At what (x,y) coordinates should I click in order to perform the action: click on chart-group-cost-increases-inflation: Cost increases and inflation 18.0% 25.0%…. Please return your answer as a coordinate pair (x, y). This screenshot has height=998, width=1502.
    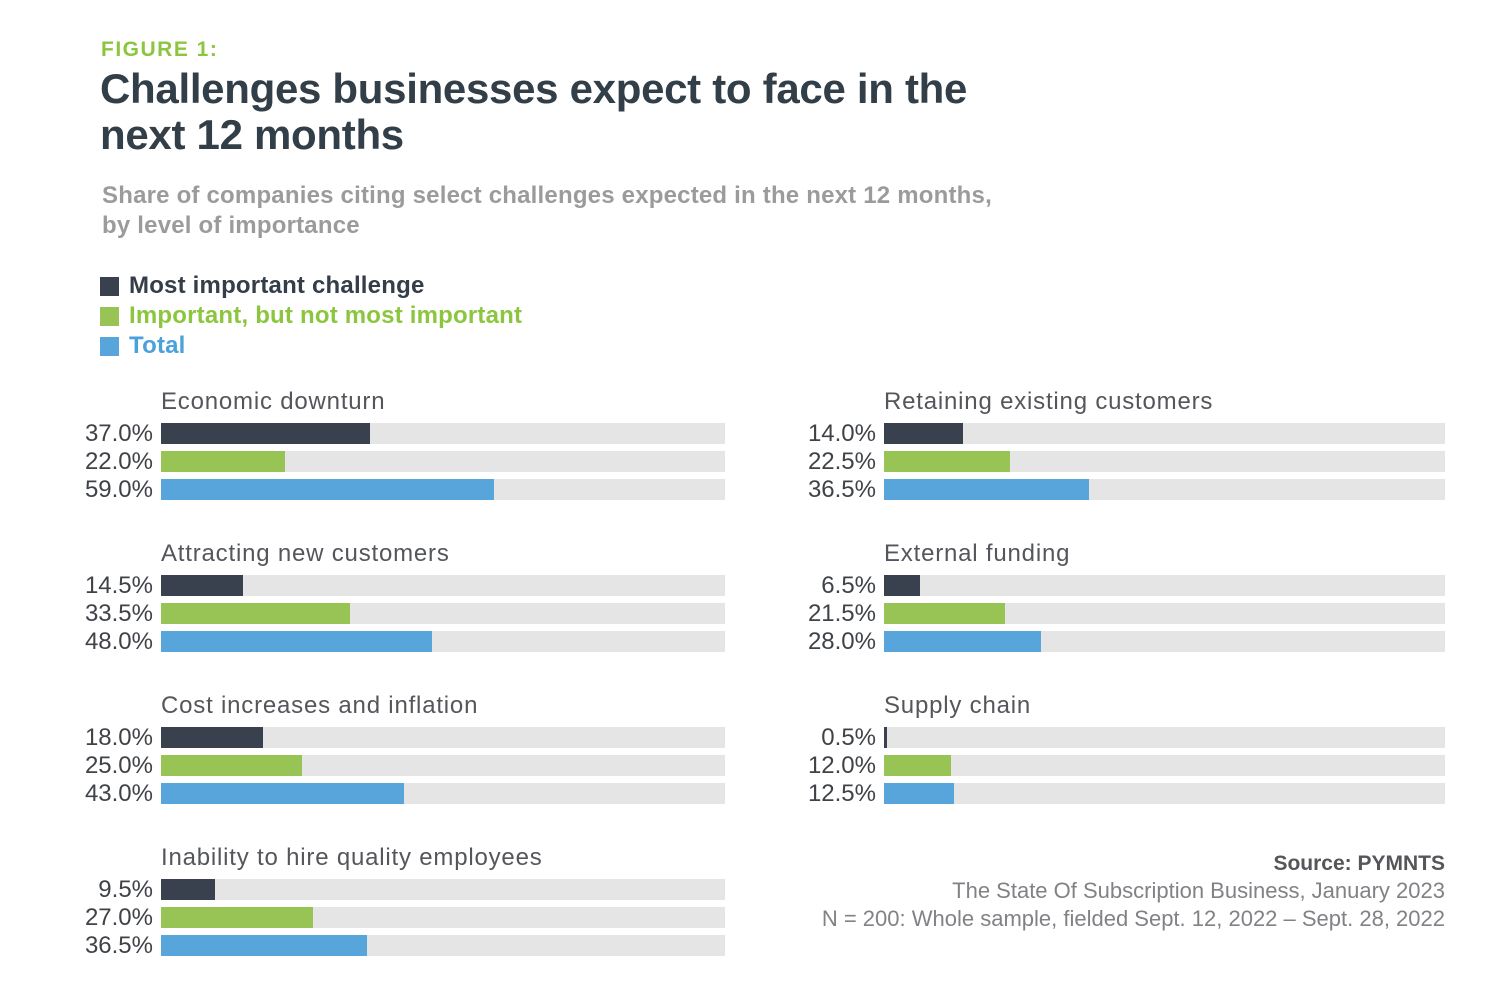
    Looking at the image, I should click on (395, 749).